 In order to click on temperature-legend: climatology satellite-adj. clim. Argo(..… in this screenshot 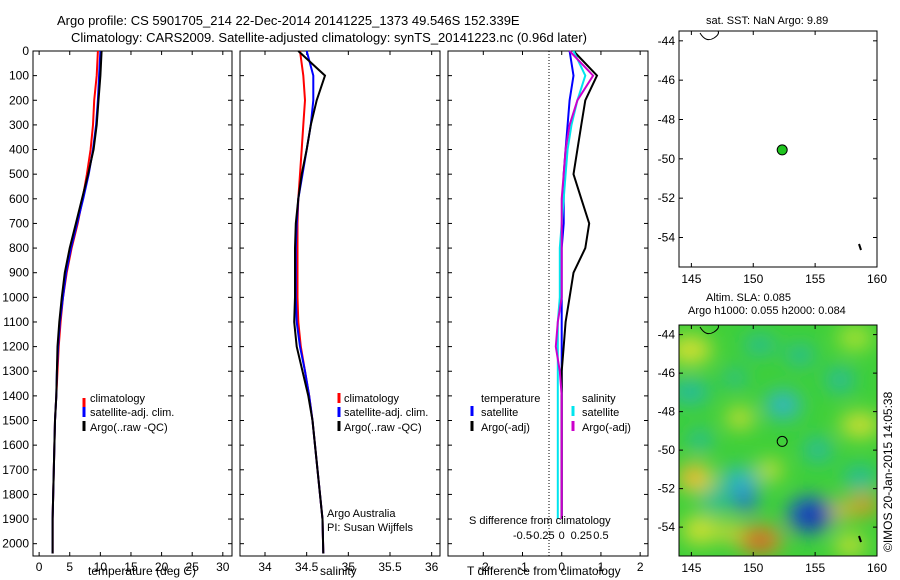, I will do `click(128, 413)`.